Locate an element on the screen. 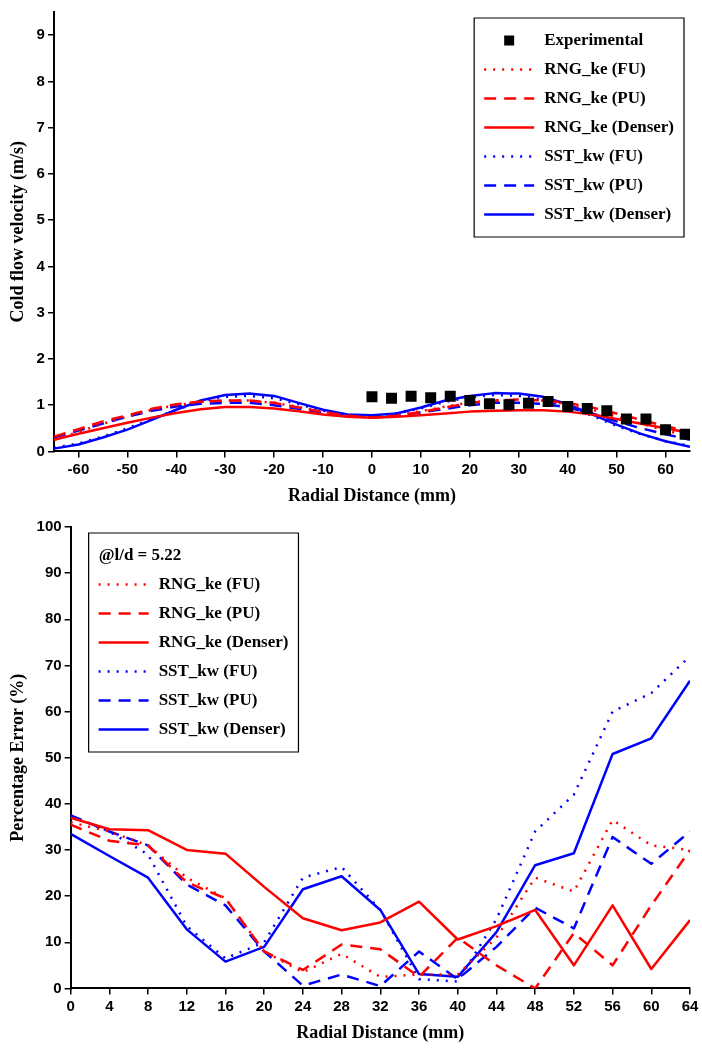  y-tick-label: 6 is located at coordinates (40, 173).